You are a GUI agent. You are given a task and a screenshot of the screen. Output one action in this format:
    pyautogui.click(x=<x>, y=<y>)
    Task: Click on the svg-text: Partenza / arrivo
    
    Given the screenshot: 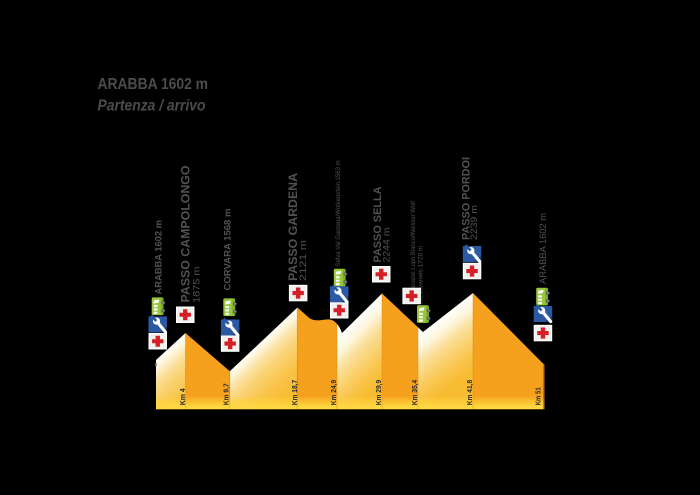 What is the action you would take?
    pyautogui.click(x=152, y=106)
    